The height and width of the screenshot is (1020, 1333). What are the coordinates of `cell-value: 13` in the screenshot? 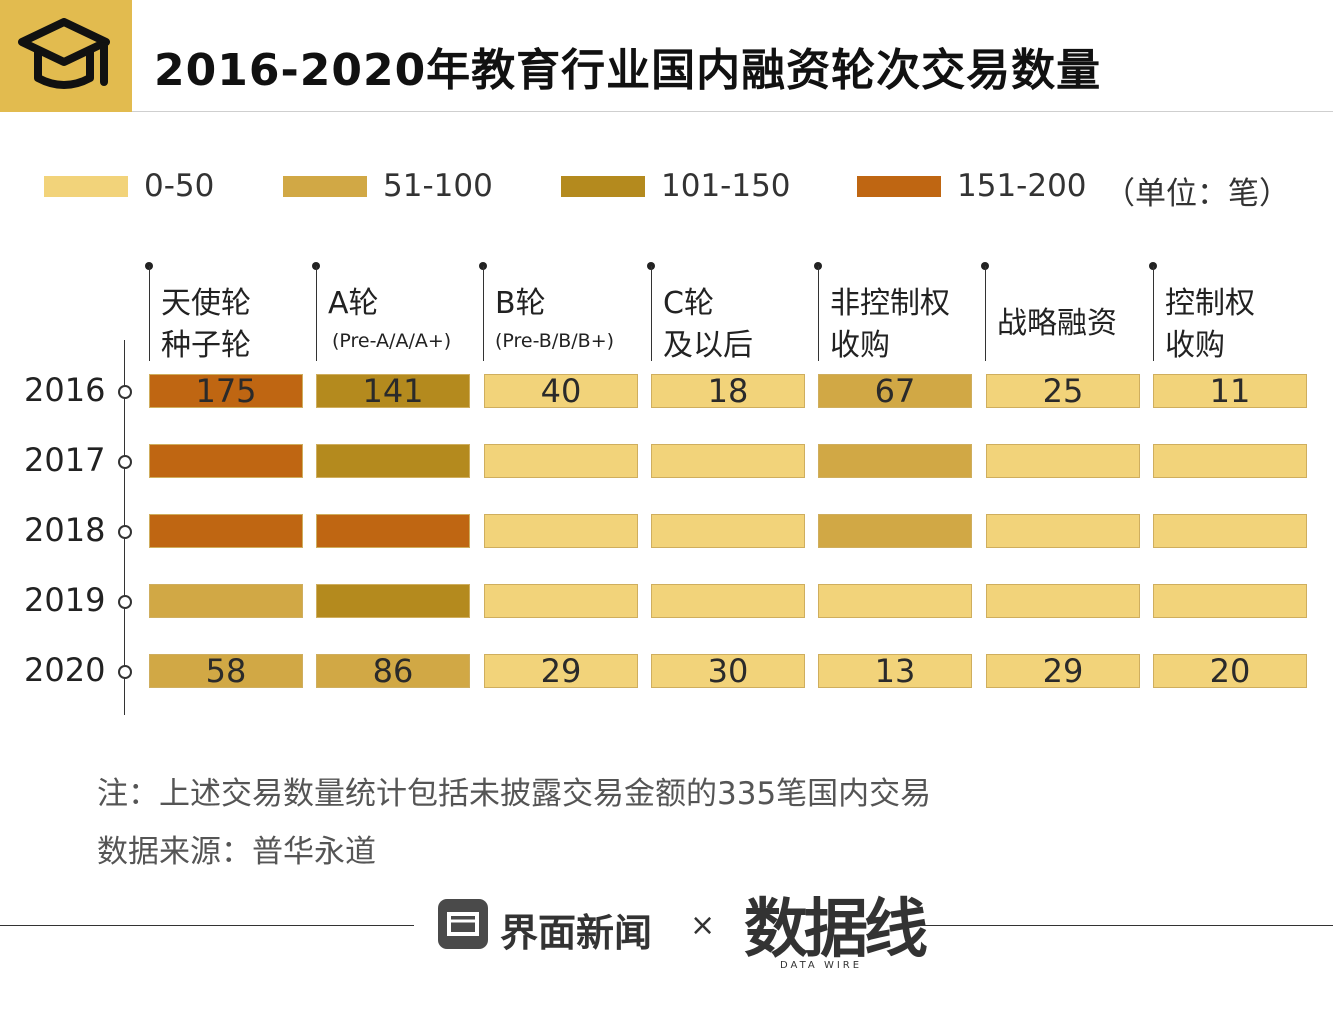 It's located at (895, 671).